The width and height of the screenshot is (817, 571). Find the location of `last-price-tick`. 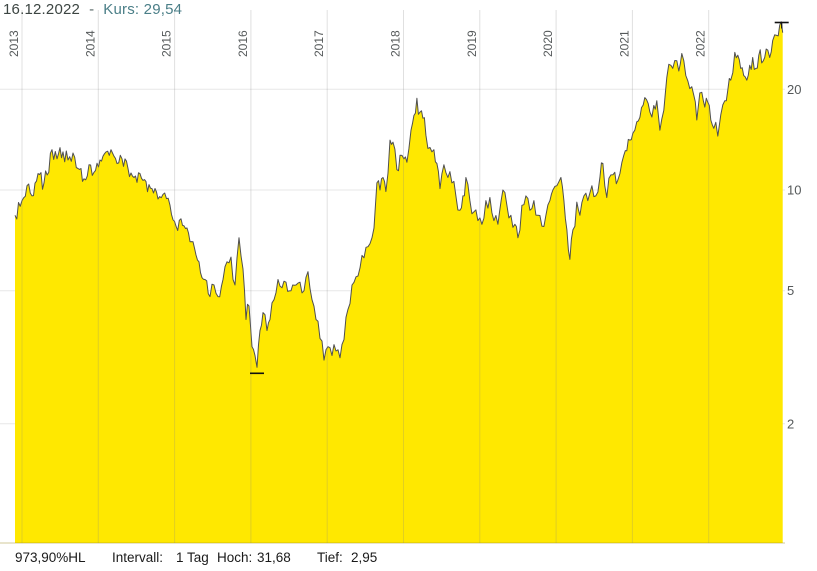

last-price-tick is located at coordinates (781, 25).